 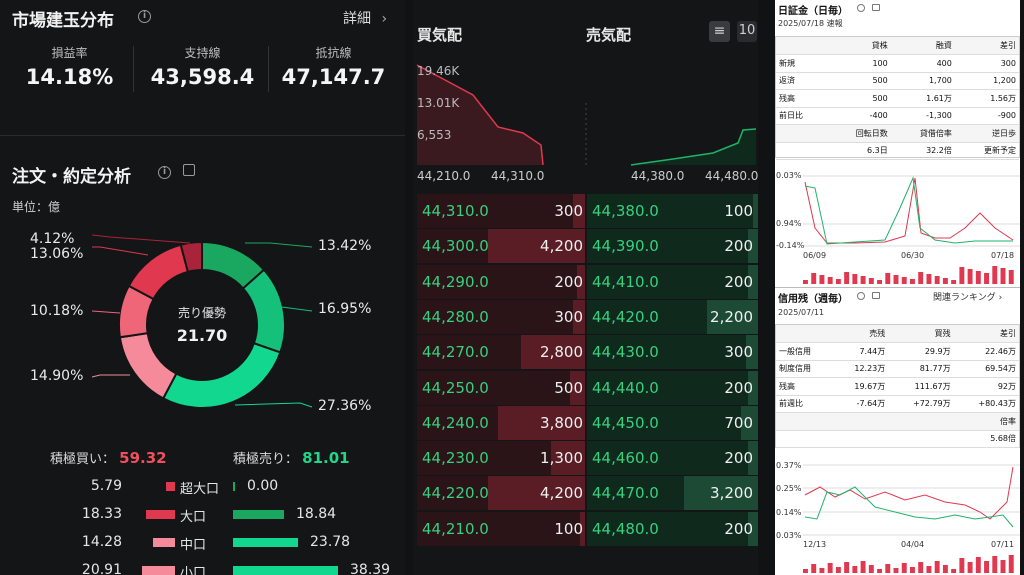 I want to click on orderbook-row: 44,230.0 1,300 44,460.0 200, so click(x=587, y=458).